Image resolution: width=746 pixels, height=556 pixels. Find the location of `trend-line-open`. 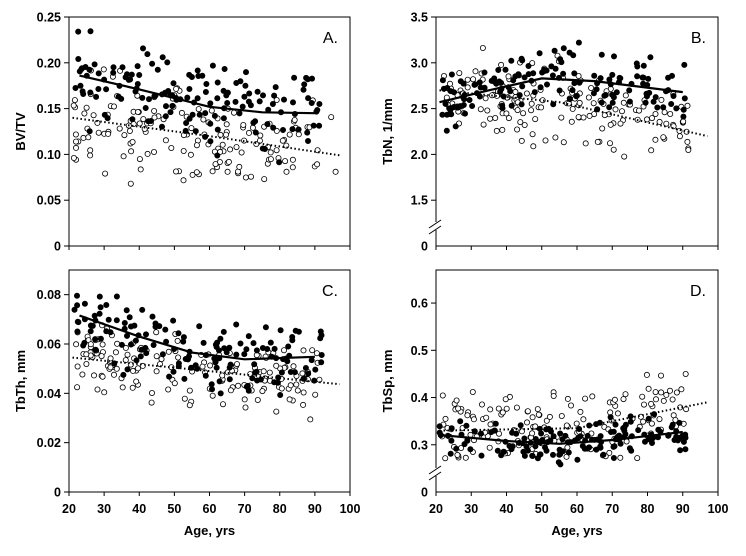

trend-line-open is located at coordinates (573, 113).